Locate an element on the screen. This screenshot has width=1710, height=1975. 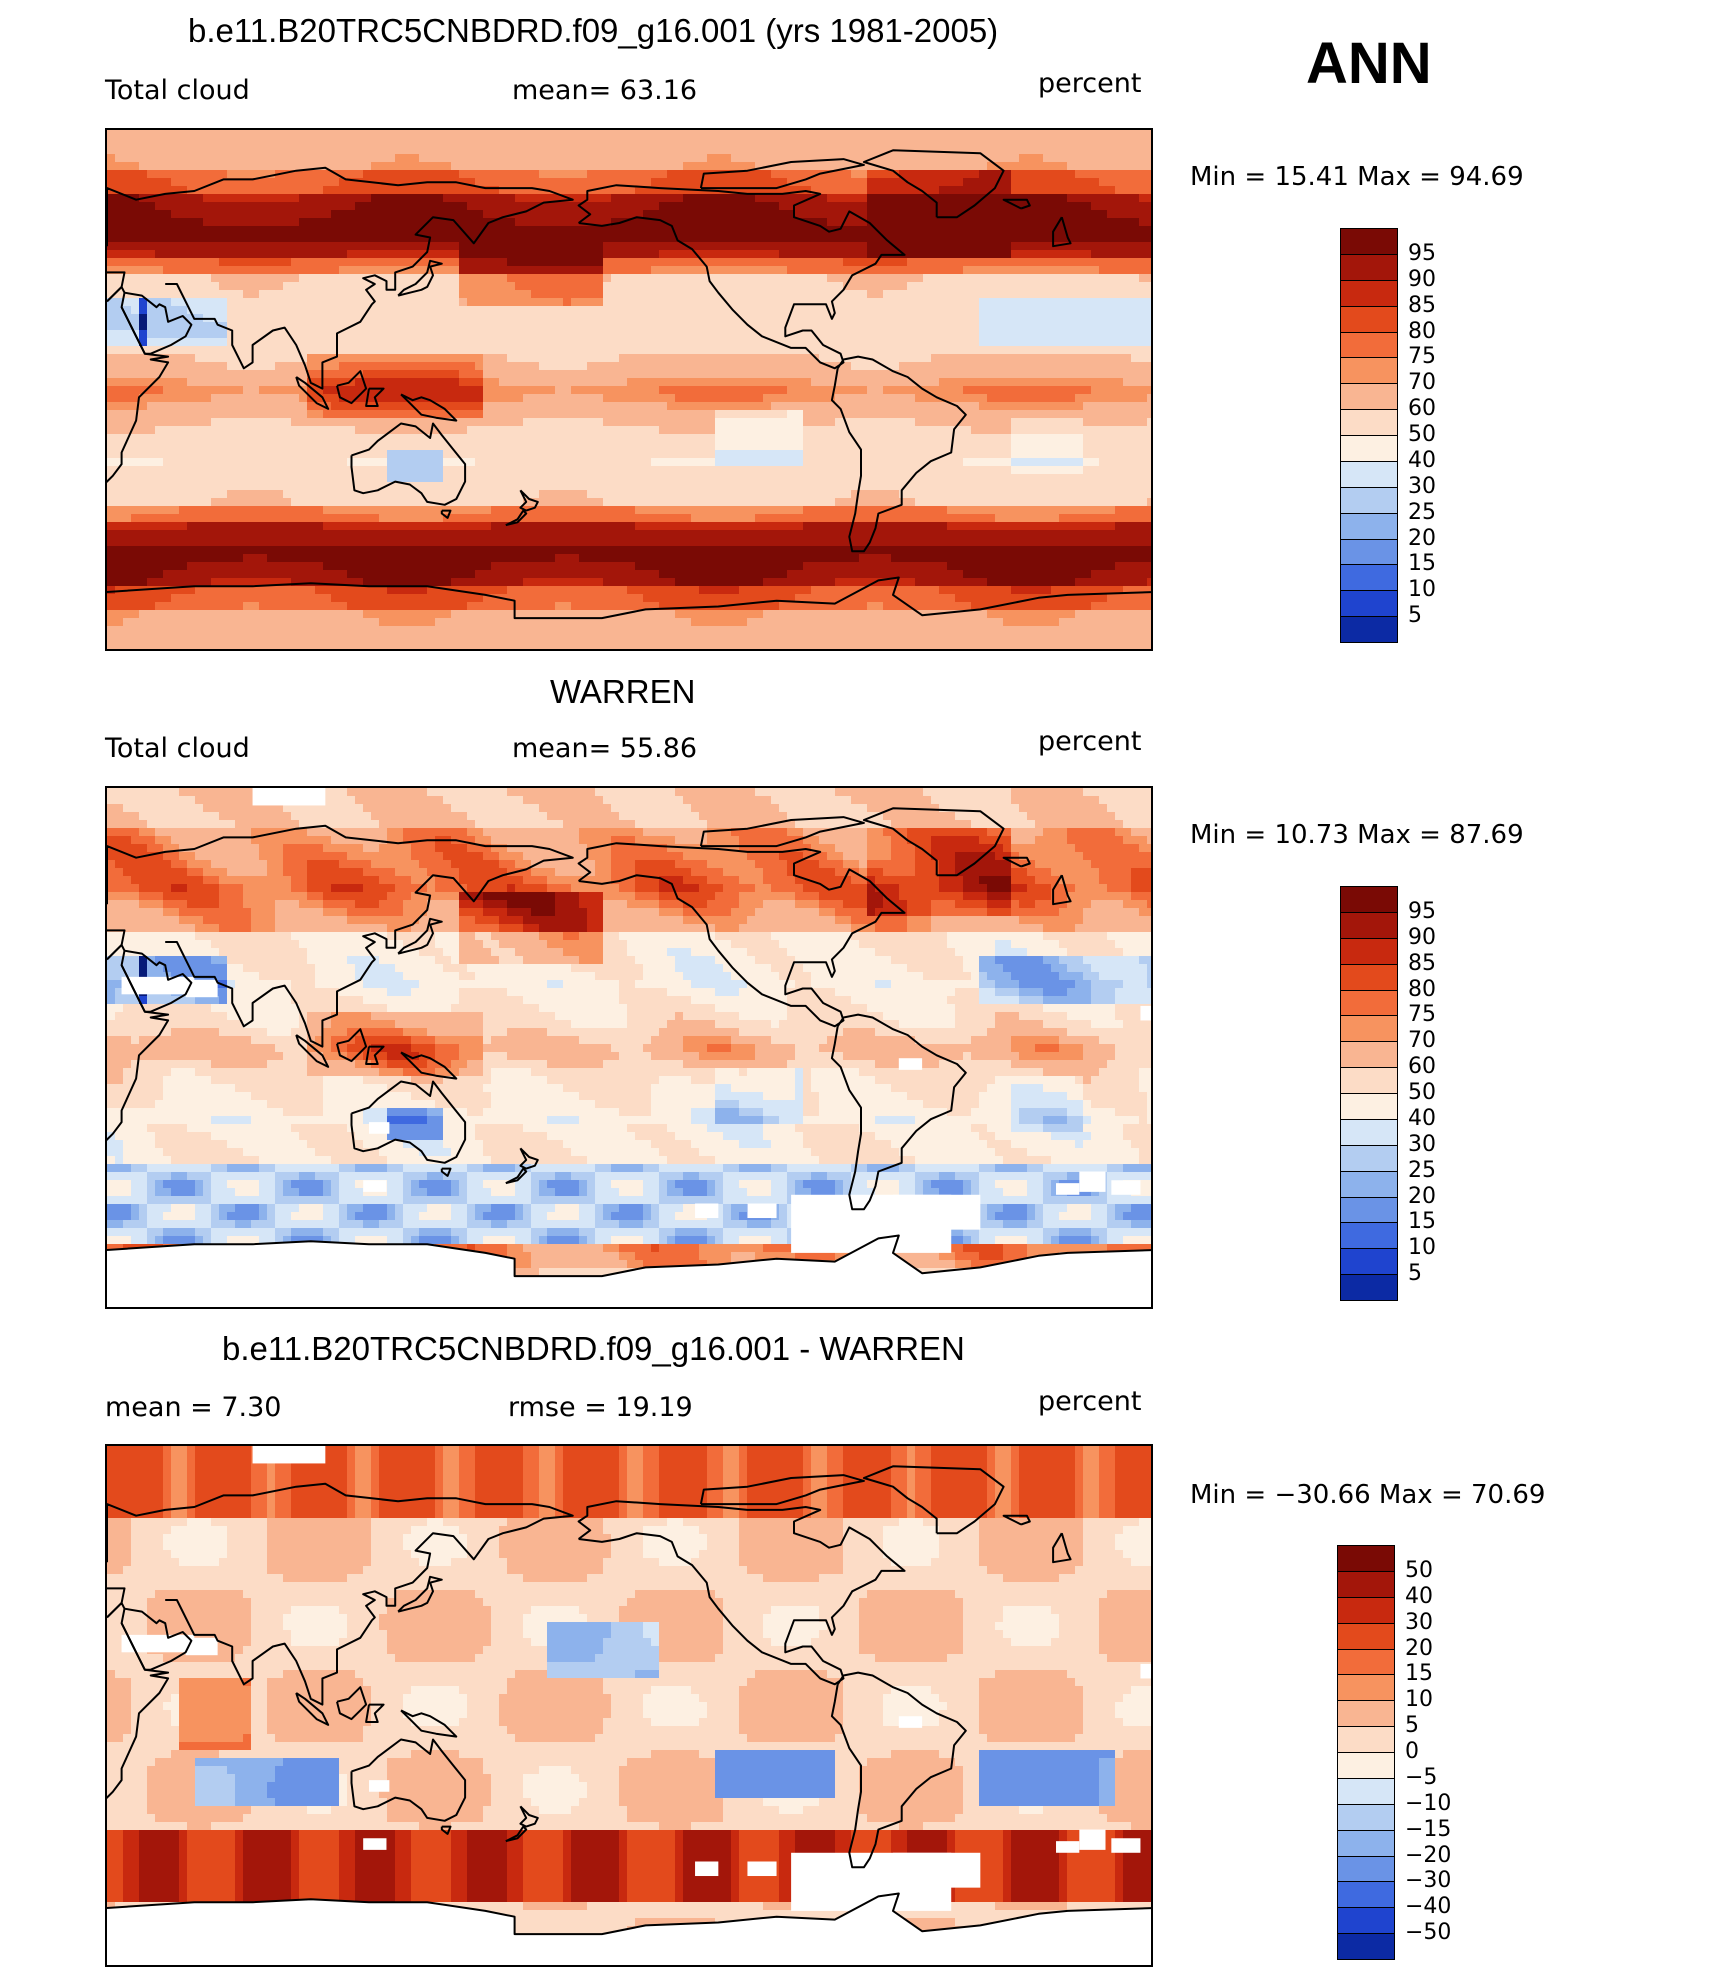
panel1-colorbar: 95 90 85 80 75 70 60 50 40 30 25 20 15 10 5 is located at coordinates (1400, 435).